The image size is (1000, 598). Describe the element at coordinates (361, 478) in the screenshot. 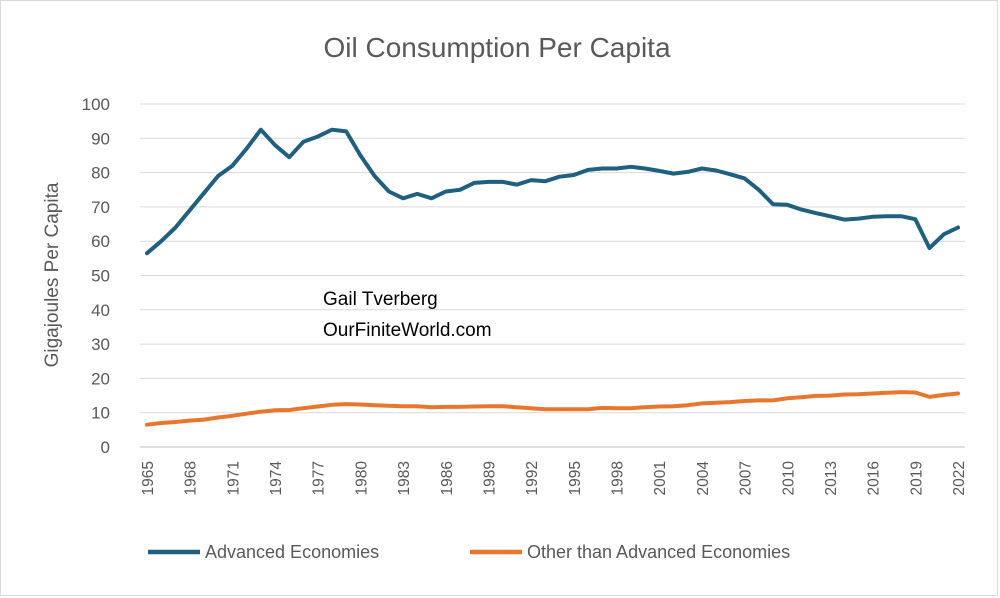

I see `x-tick-label: 1980` at that location.